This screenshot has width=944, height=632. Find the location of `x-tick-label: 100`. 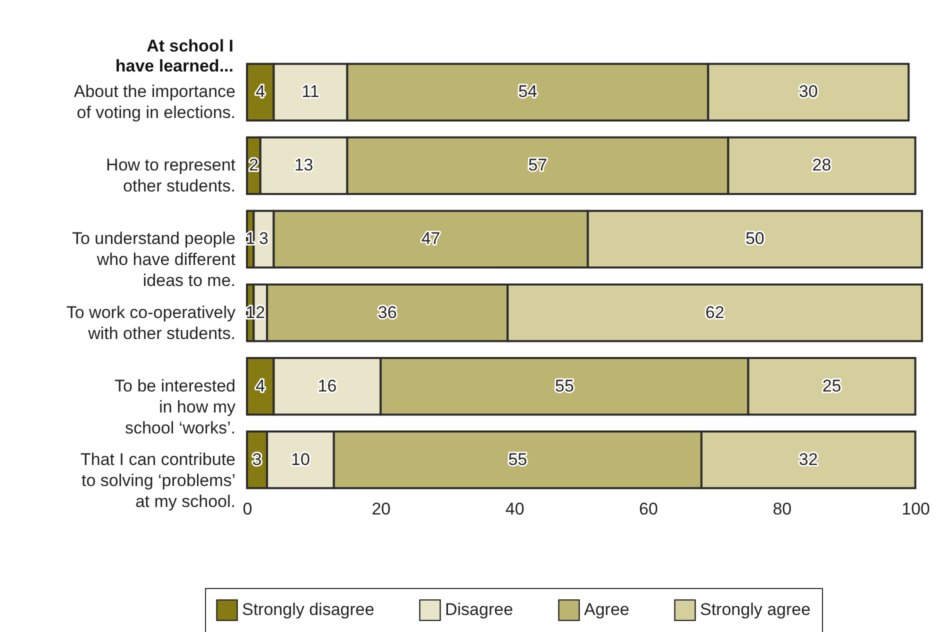

x-tick-label: 100 is located at coordinates (916, 509).